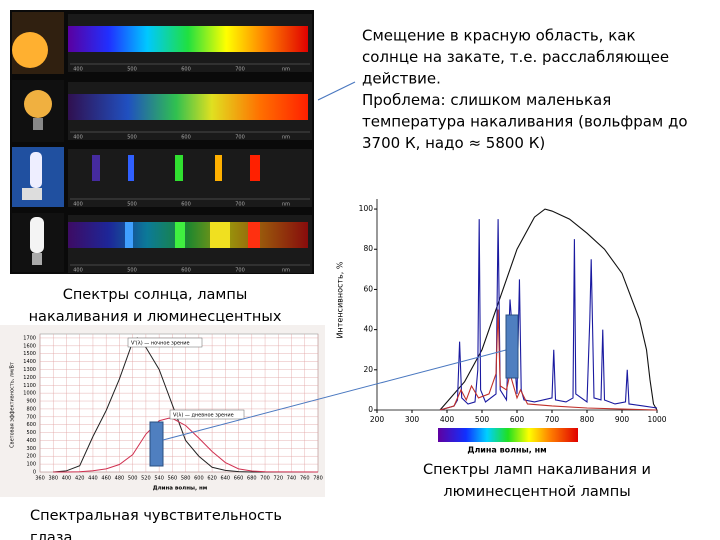  Describe the element at coordinates (412, 419) in the screenshot. I see `x-tick-label: 300` at that location.